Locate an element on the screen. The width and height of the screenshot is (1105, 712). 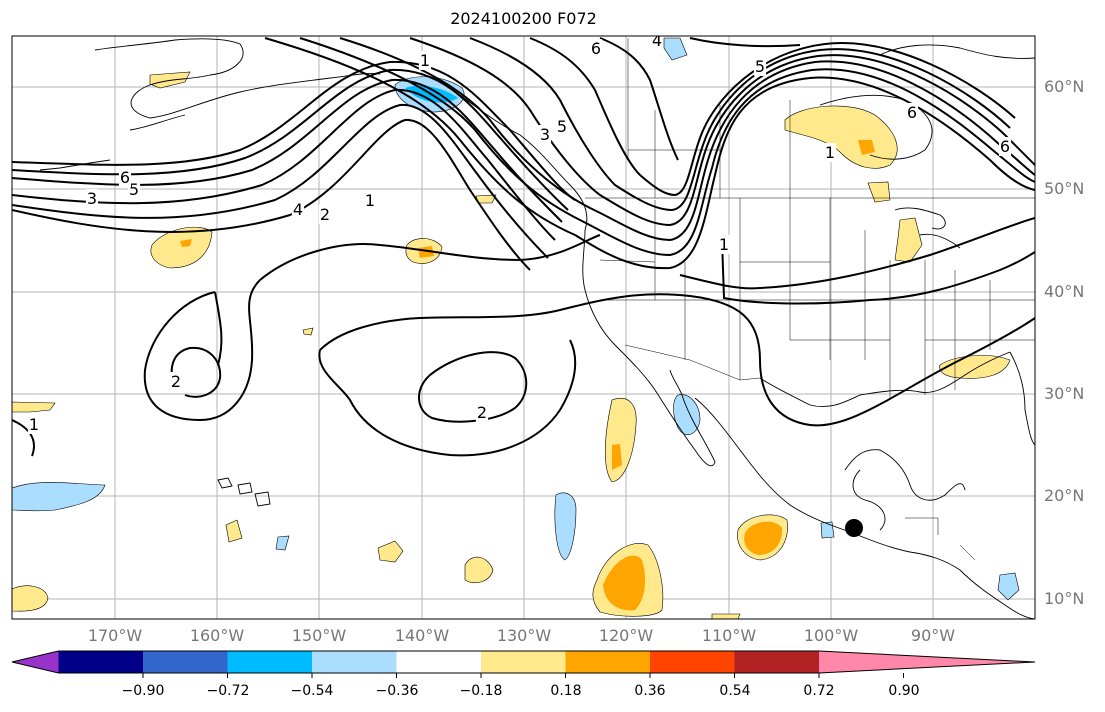
location-marker-dot is located at coordinates (854, 528).